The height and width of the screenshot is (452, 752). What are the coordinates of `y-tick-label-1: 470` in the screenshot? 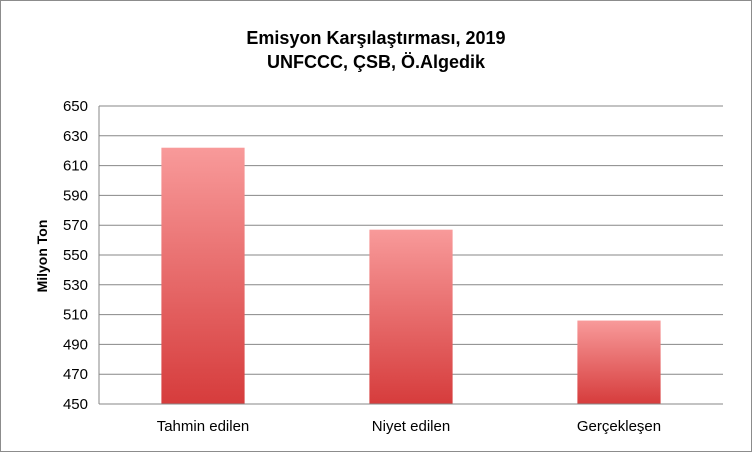 It's located at (75, 374).